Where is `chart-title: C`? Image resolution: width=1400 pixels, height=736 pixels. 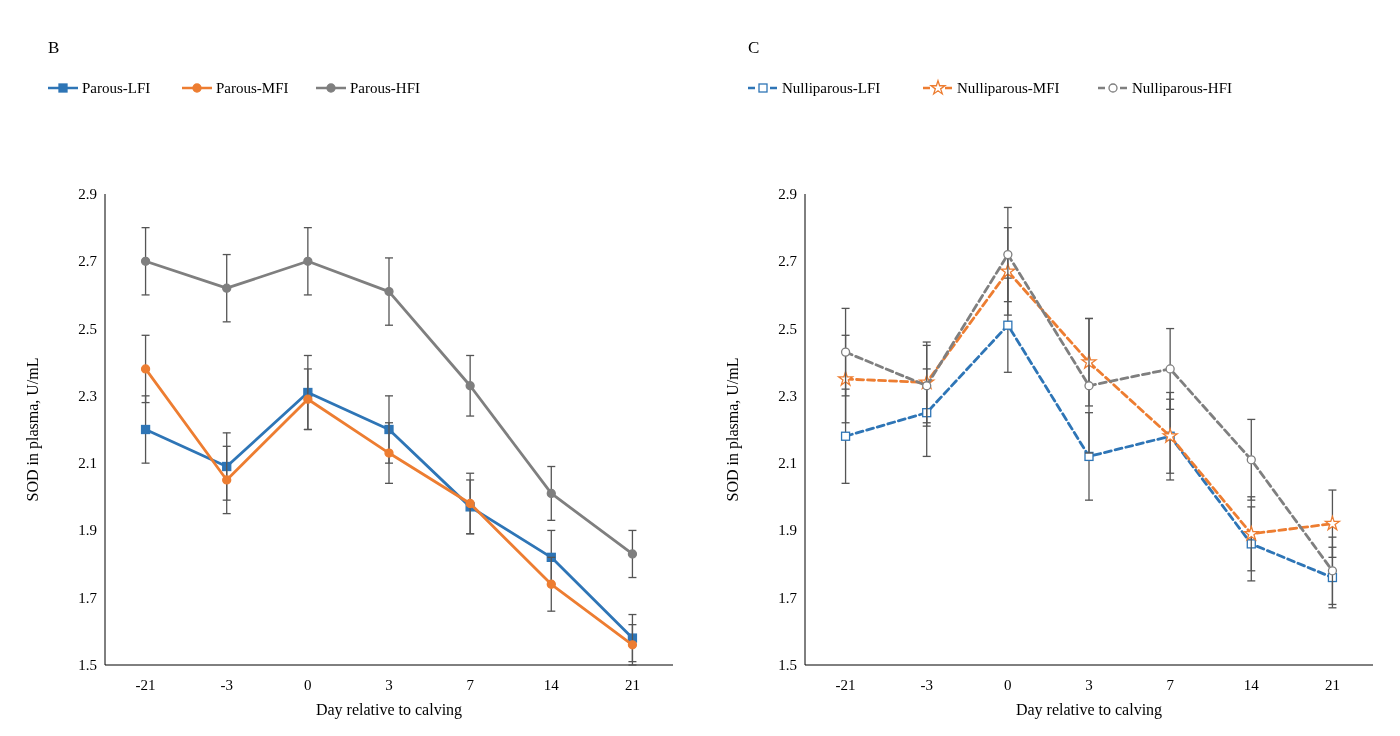
chart-title: C is located at coordinates (754, 47).